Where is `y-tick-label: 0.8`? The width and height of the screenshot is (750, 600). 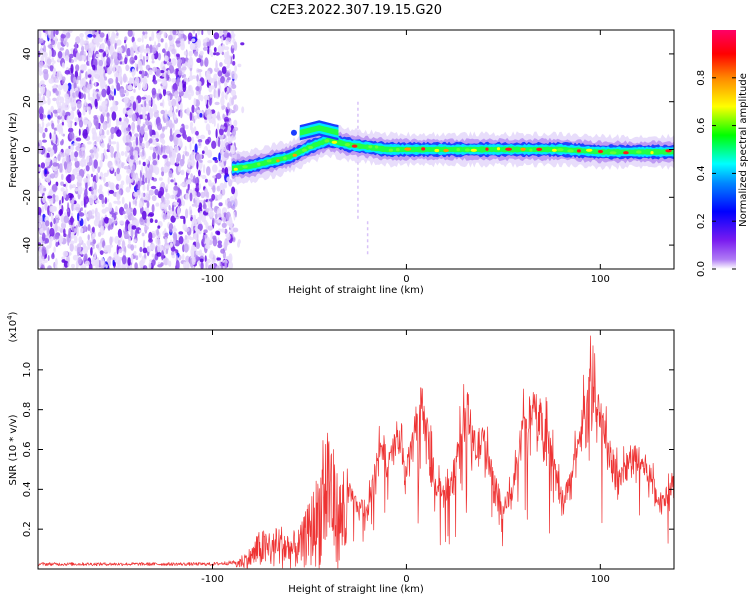 y-tick-label: 0.8 is located at coordinates (27, 410).